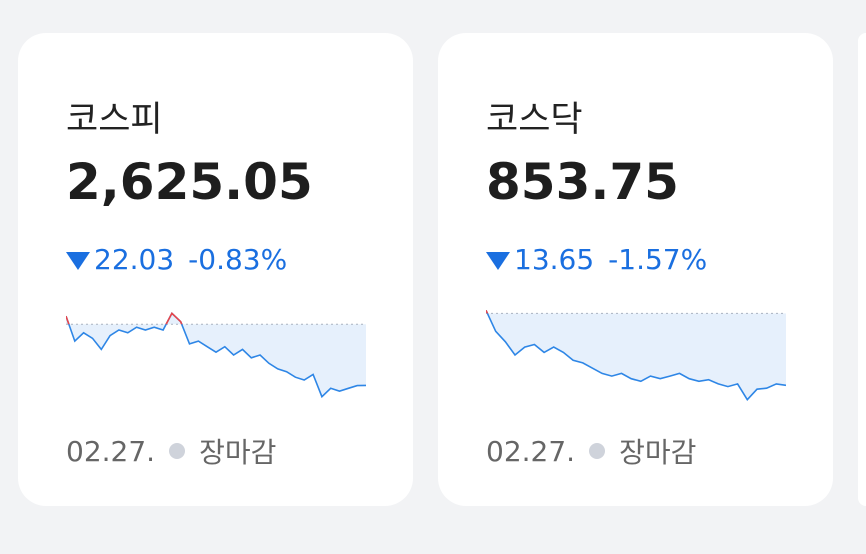  What do you see at coordinates (238, 259) in the screenshot?
I see `change-percent: -0.83%` at bounding box center [238, 259].